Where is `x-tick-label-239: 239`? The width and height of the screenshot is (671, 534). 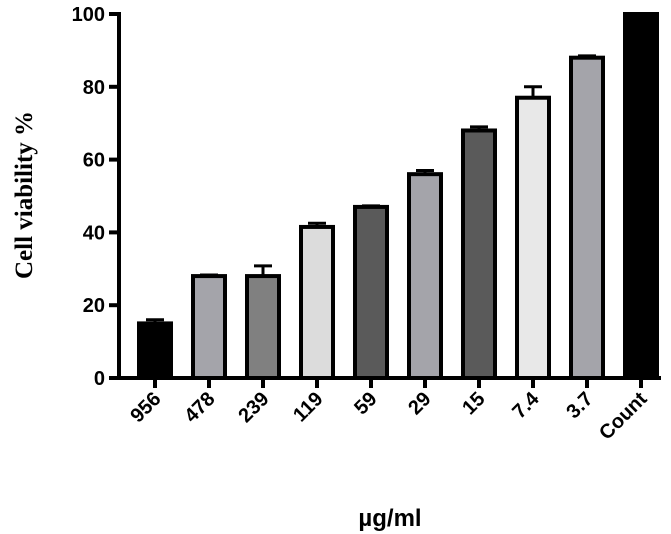 x-tick-label-239: 239 is located at coordinates (253, 407).